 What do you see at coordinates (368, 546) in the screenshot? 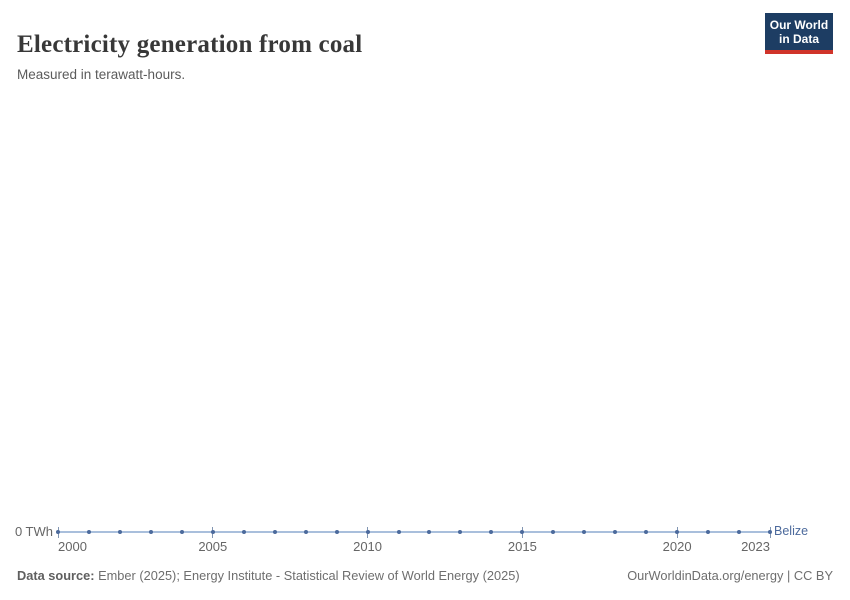
I see `x-axis-tick-label: 2010` at bounding box center [368, 546].